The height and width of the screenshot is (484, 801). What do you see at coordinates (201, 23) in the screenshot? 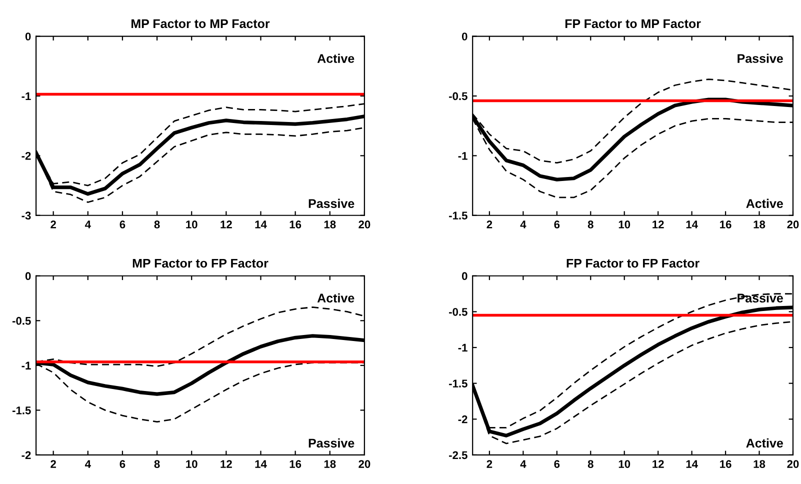
I see `chart-title: MP Factor to MP Factor` at bounding box center [201, 23].